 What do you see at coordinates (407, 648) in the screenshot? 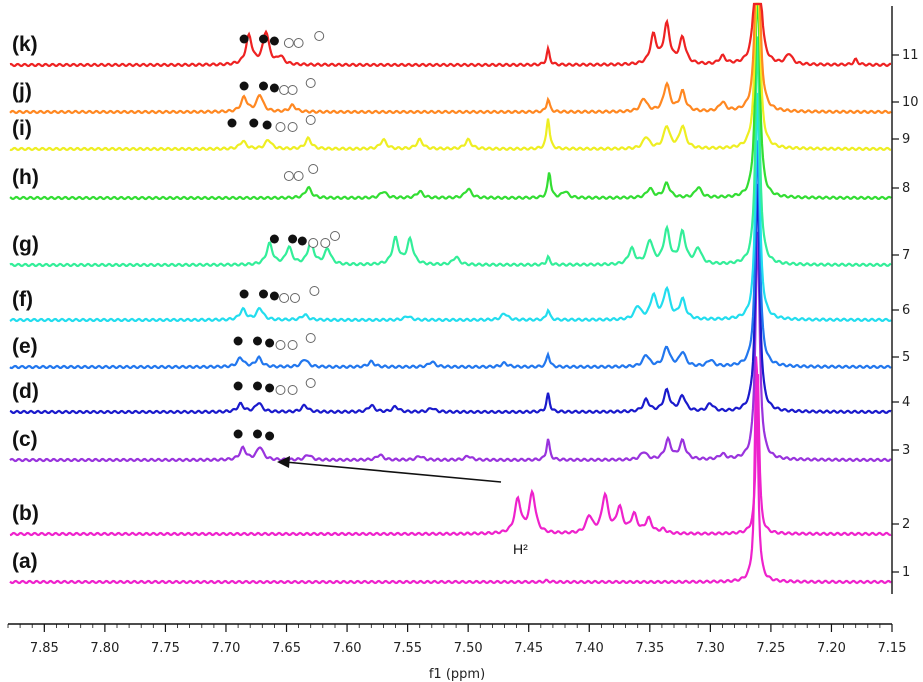
I see `x-tick-label: 7.55` at bounding box center [407, 648].